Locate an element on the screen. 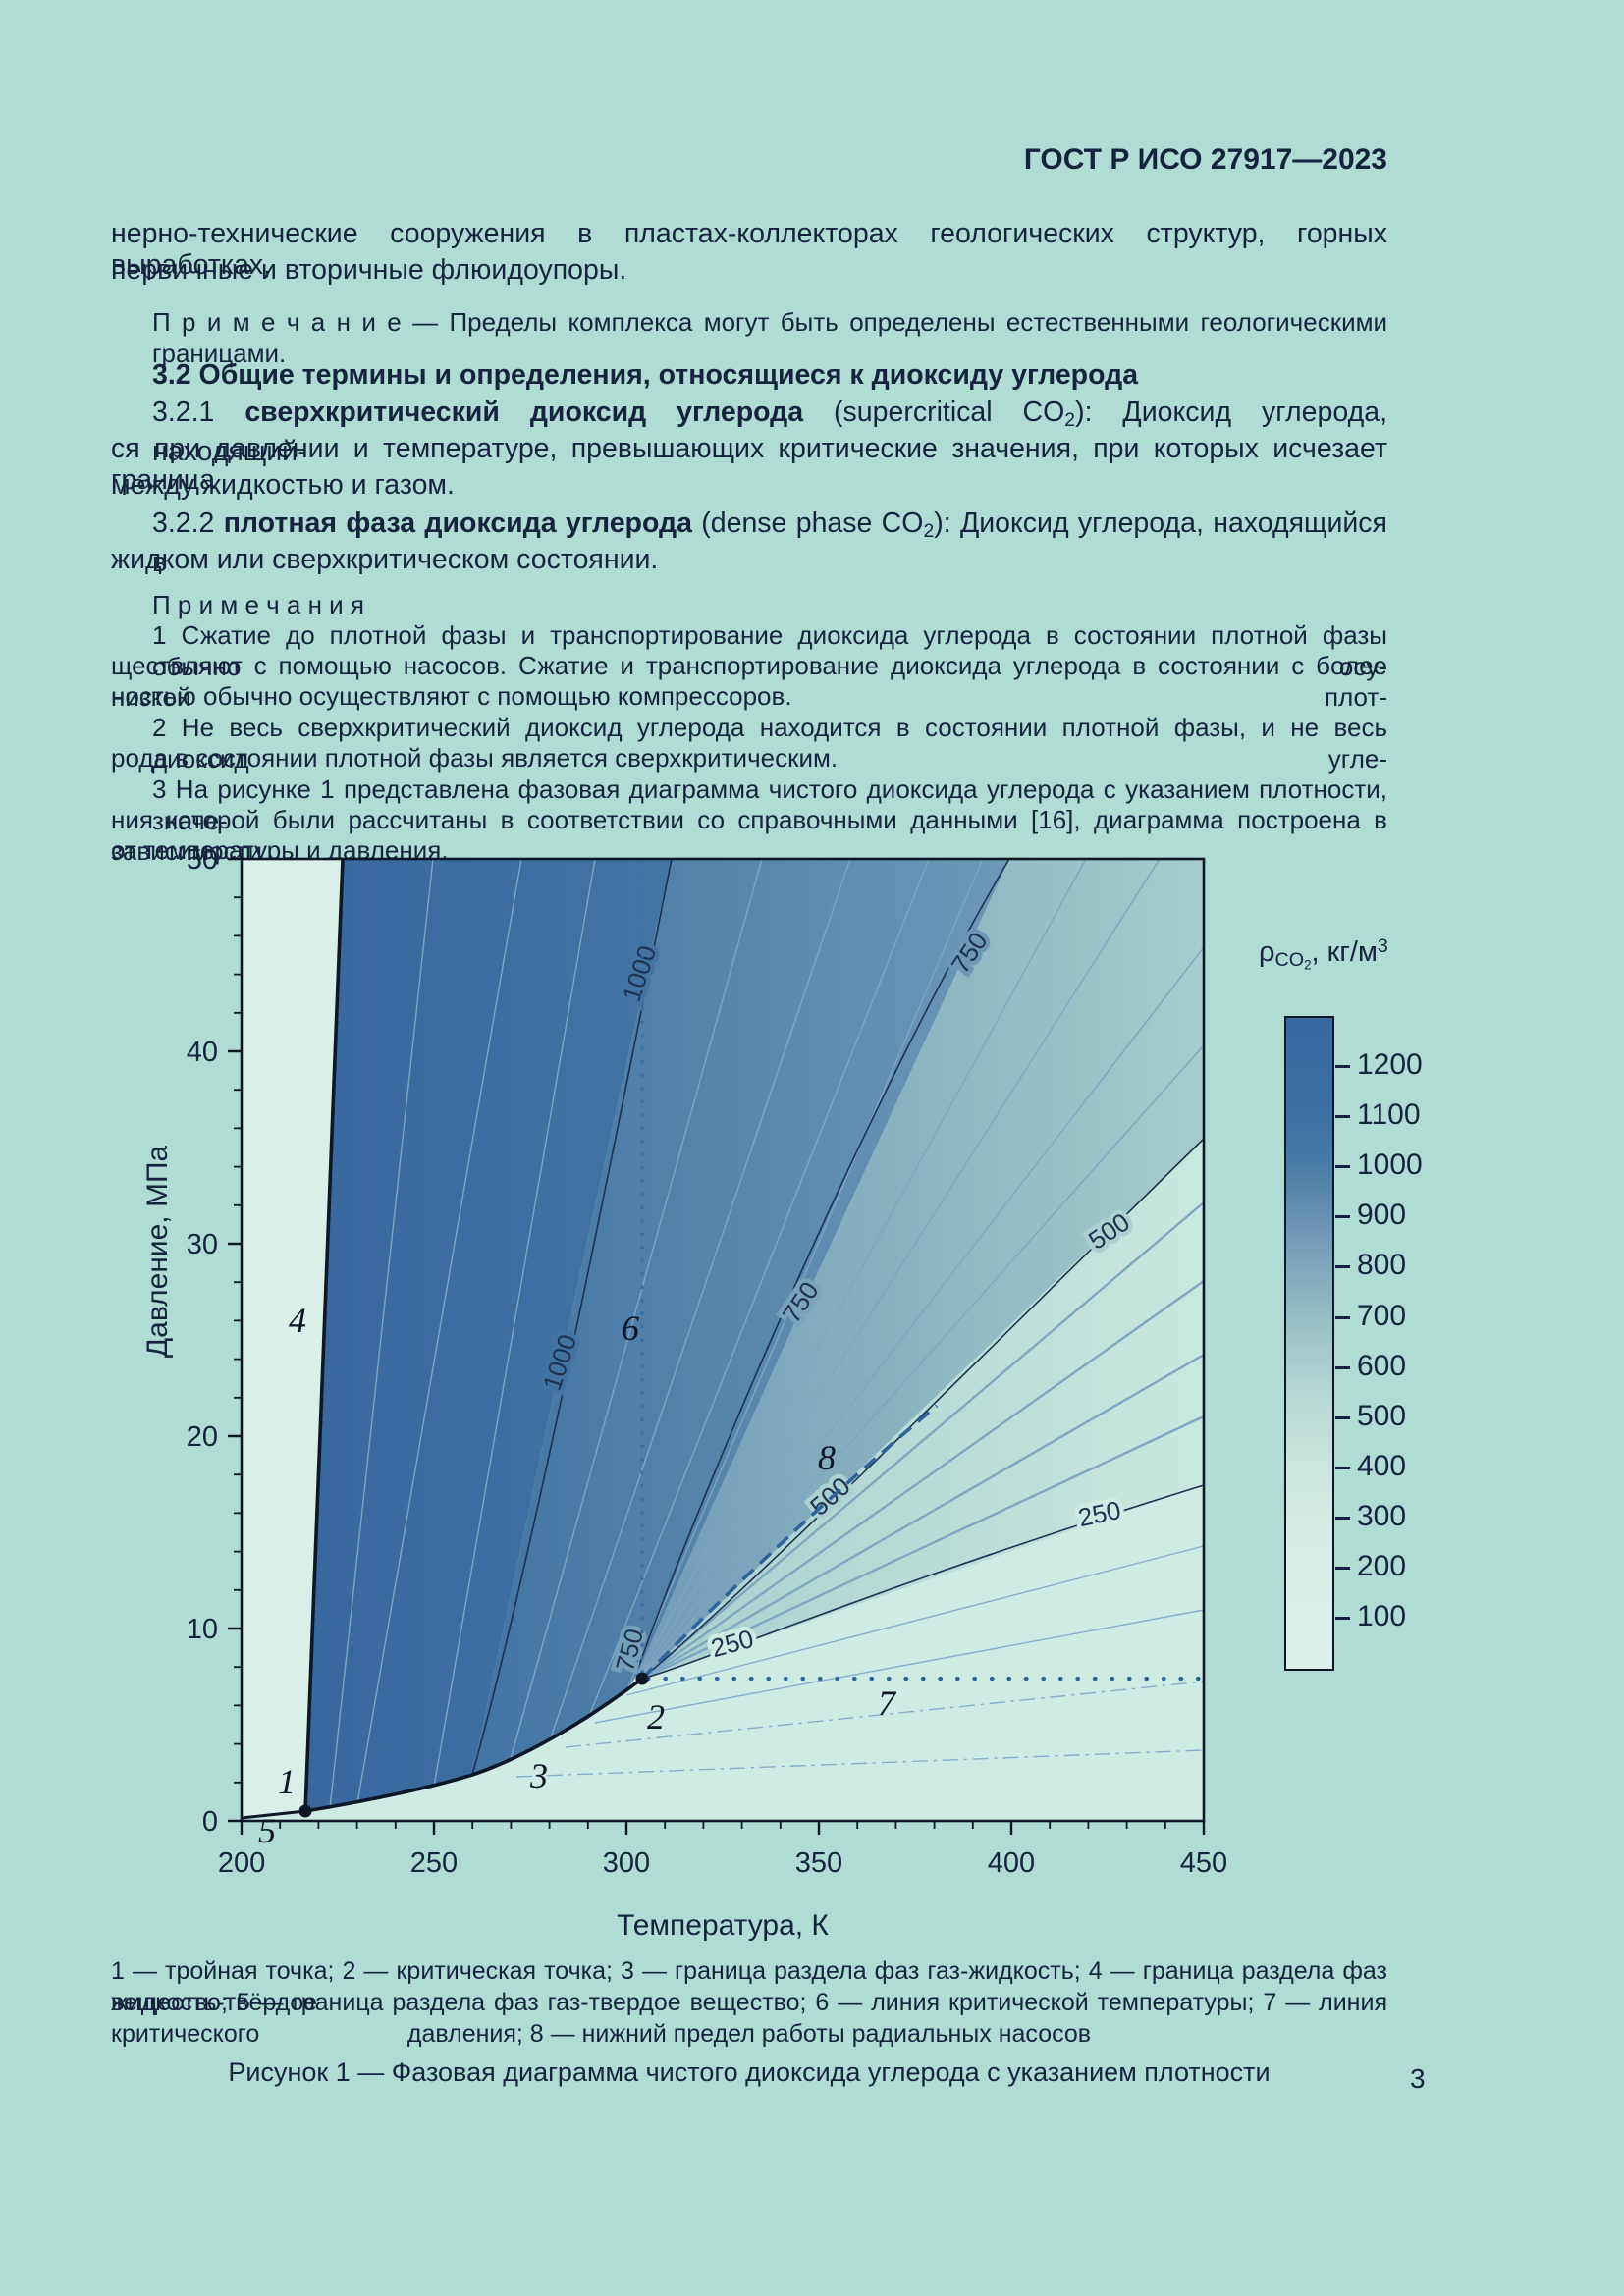 This screenshot has width=1624, height=2296. x-tick-label: 450 is located at coordinates (1203, 1863).